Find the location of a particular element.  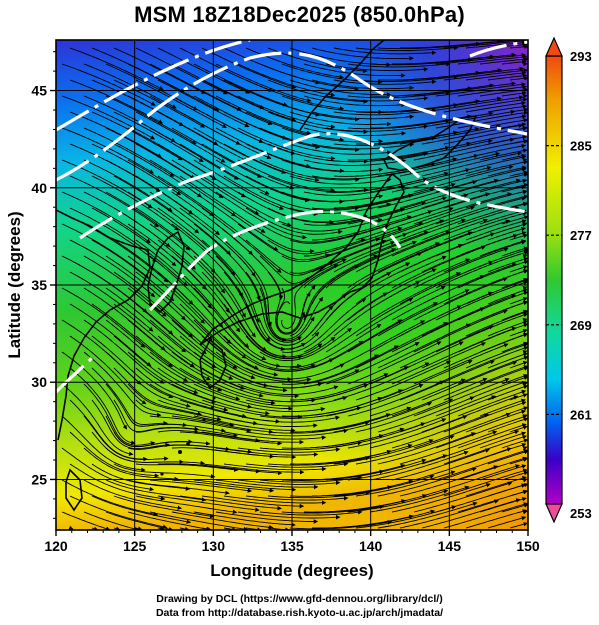

x-tick-label: 140 is located at coordinates (371, 546).